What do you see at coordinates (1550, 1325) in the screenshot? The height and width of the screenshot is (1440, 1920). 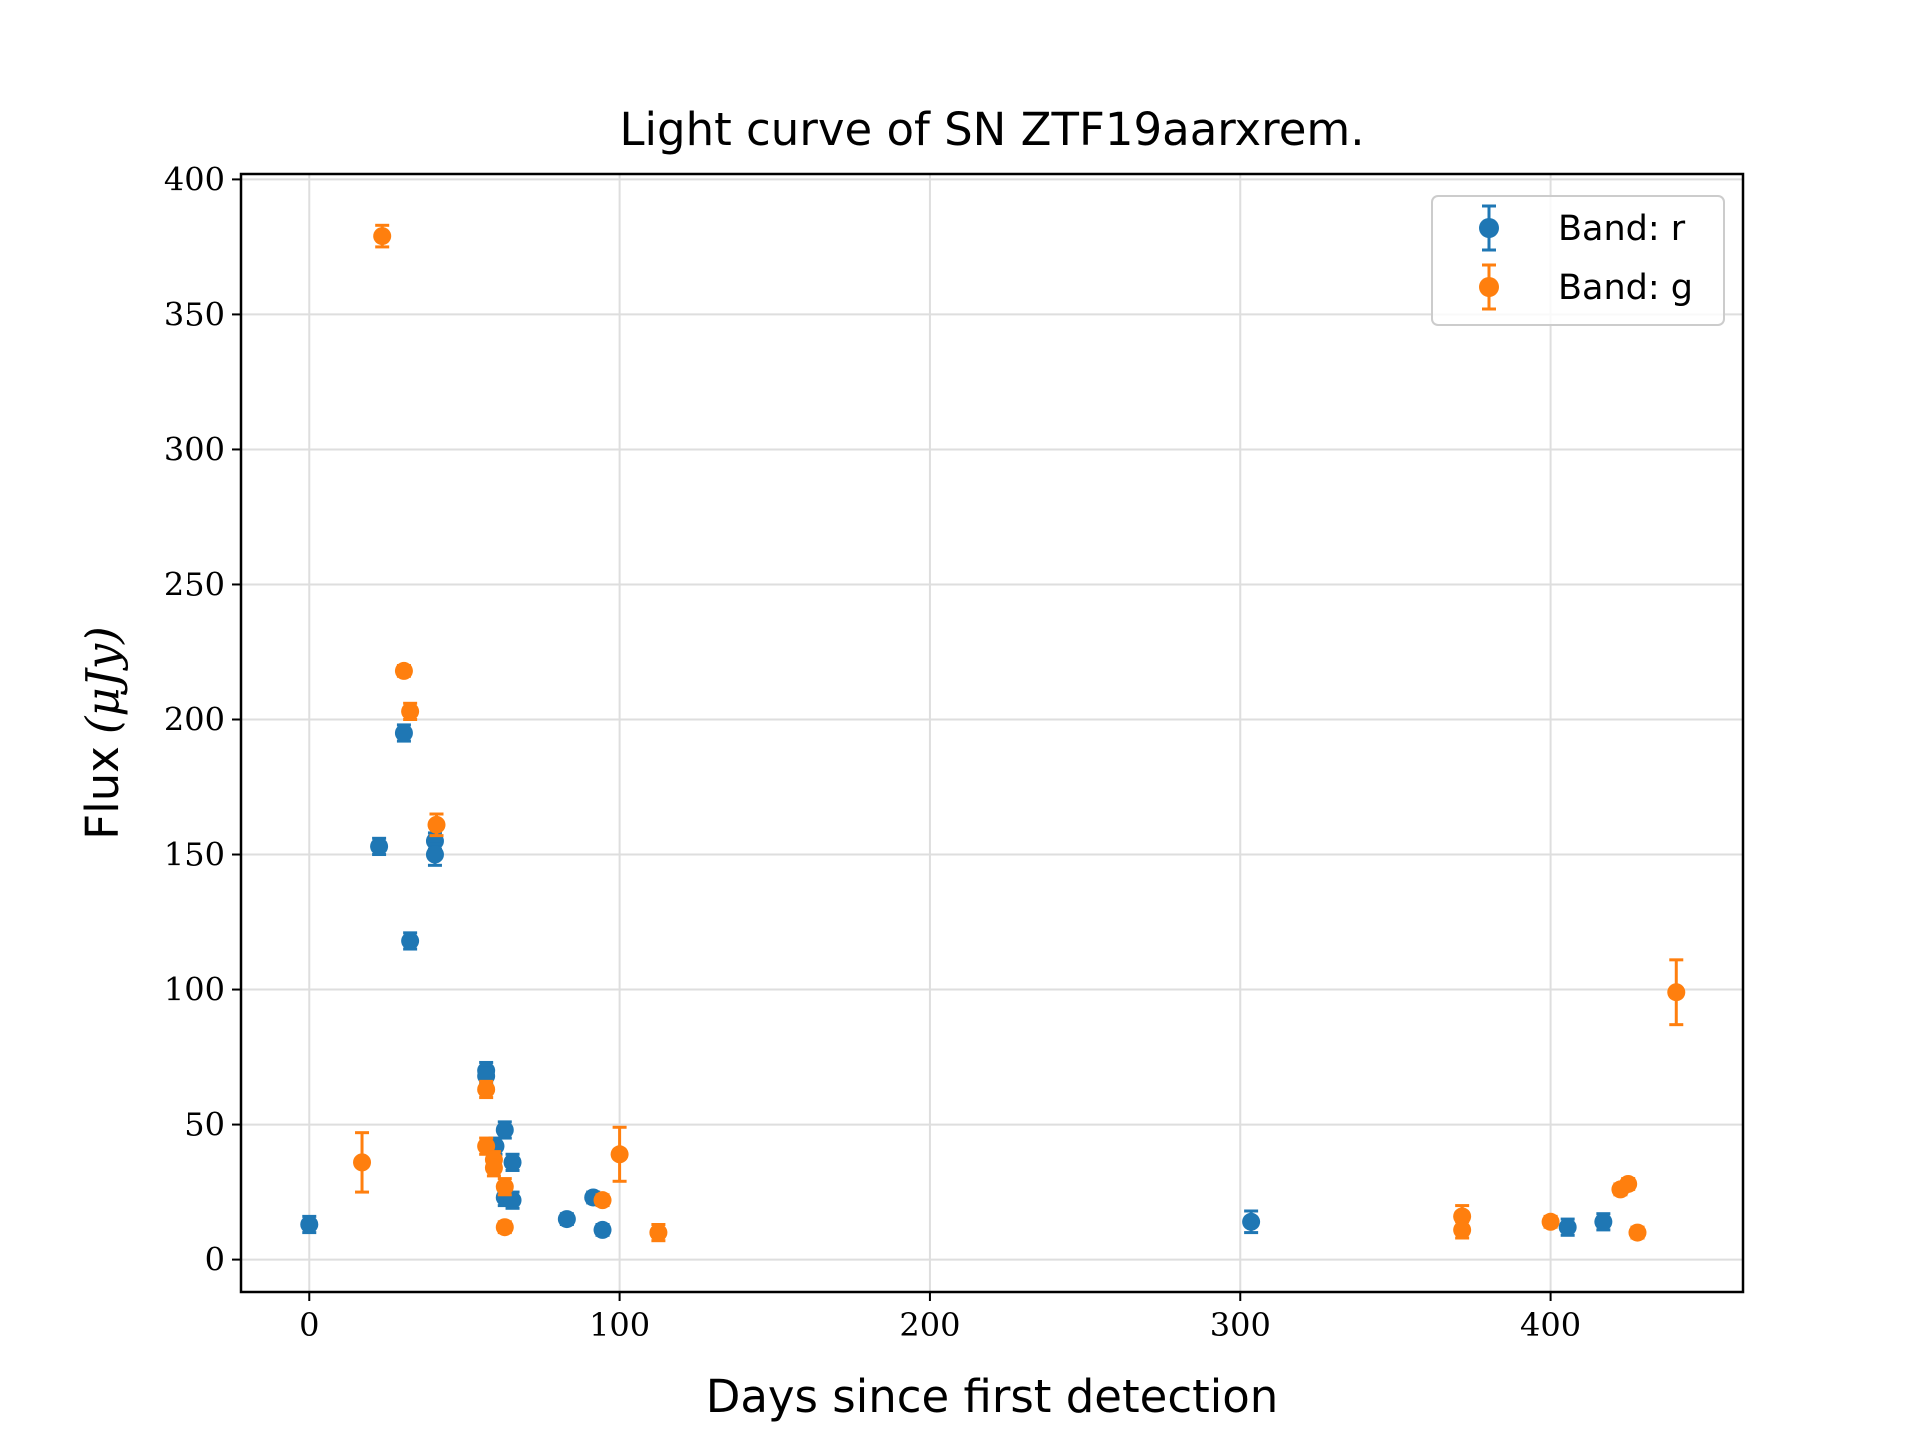 I see `x-tick-label: 400` at bounding box center [1550, 1325].